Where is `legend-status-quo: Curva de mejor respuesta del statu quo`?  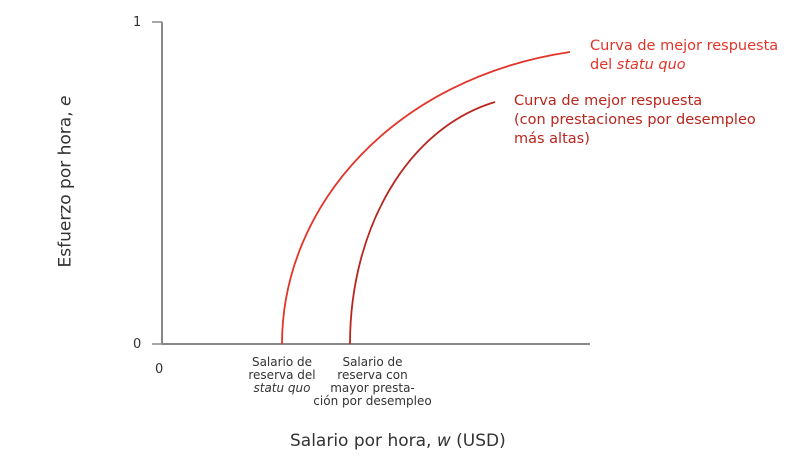 legend-status-quo: Curva de mejor respuesta del statu quo is located at coordinates (684, 56).